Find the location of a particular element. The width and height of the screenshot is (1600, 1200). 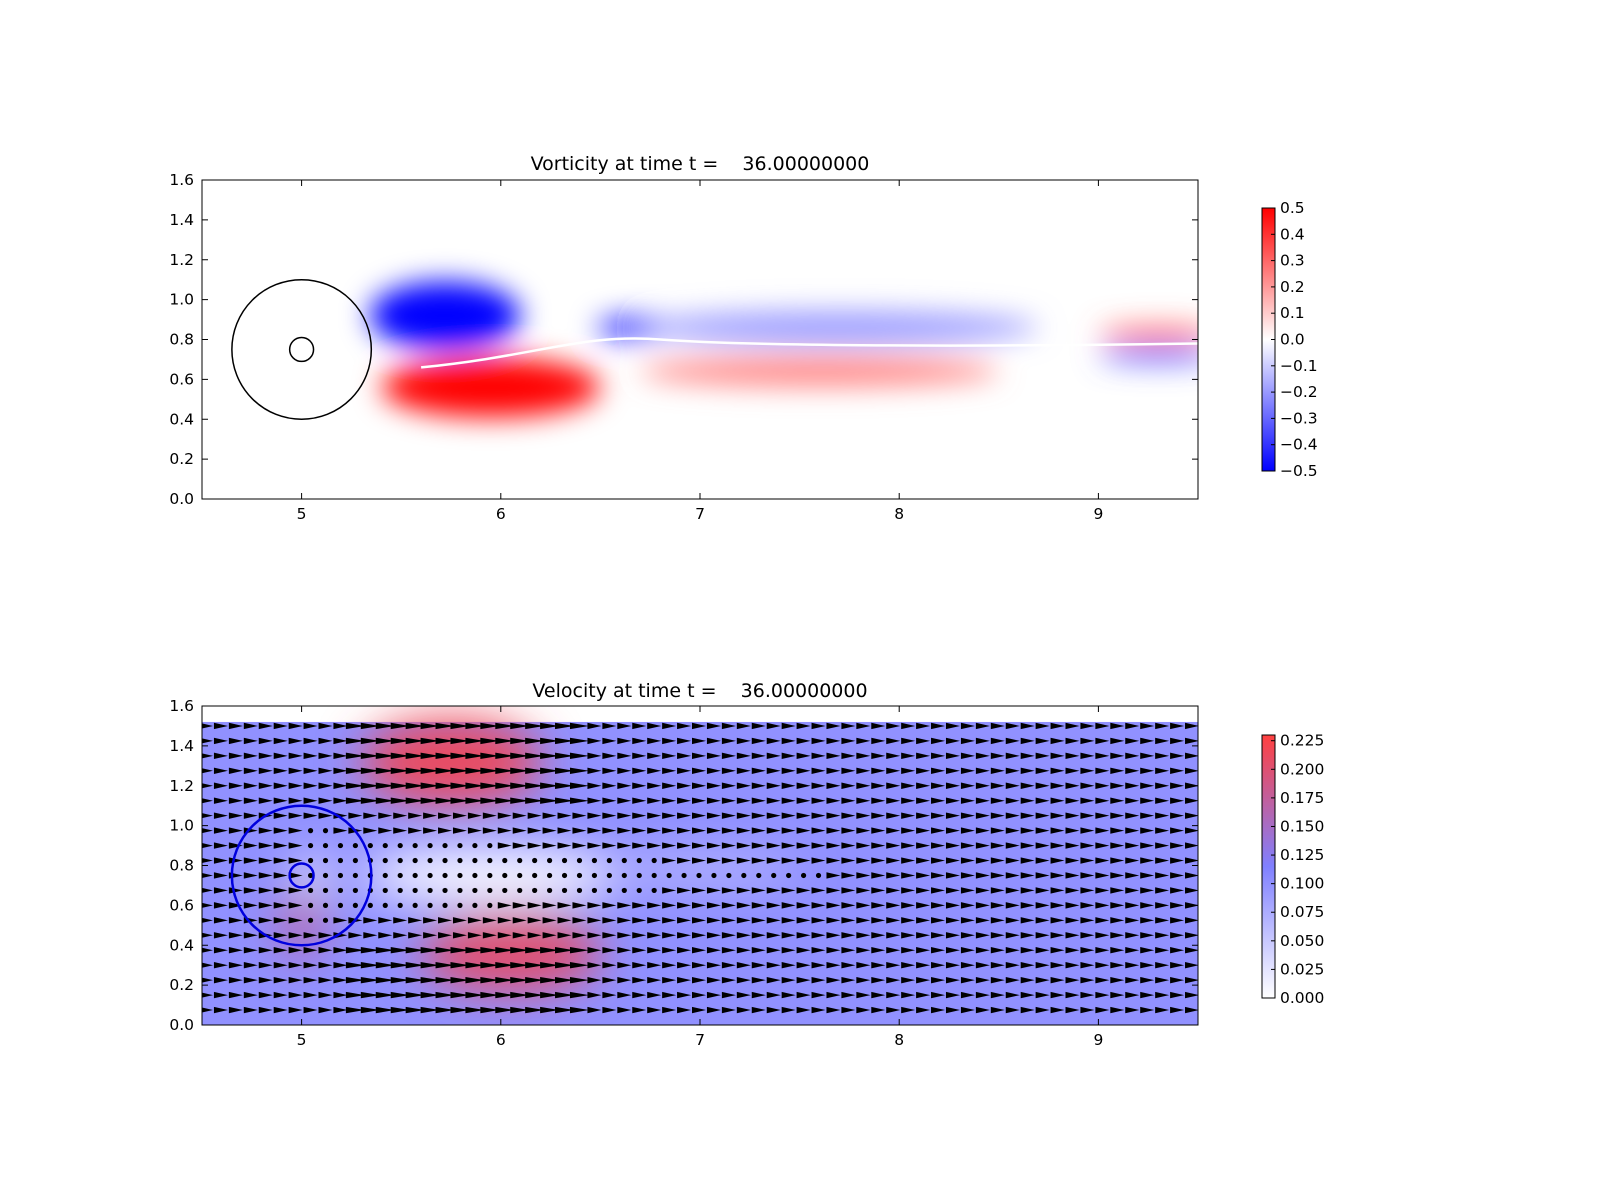

colorbar-tick-label: 0.4 is located at coordinates (1292, 234).